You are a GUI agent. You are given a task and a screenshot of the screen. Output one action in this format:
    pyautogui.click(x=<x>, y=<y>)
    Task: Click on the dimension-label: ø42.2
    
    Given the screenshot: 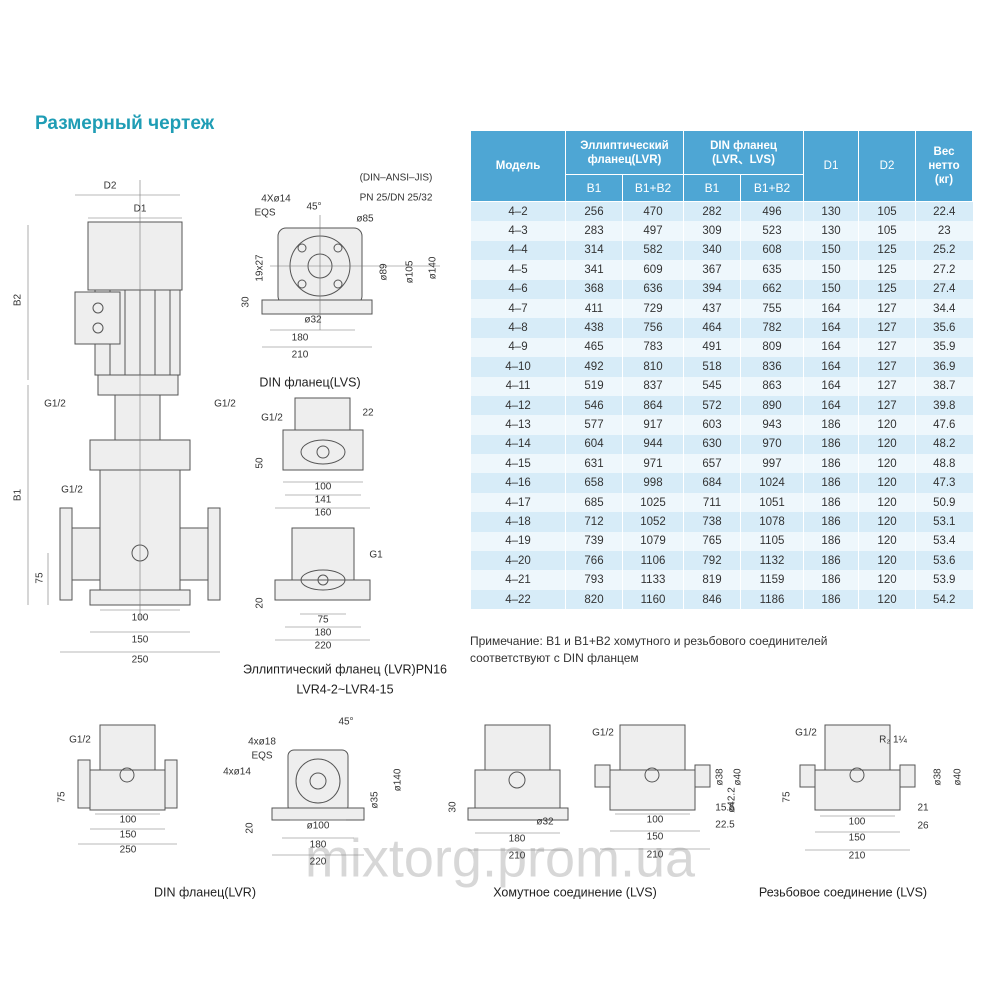 What is the action you would take?
    pyautogui.click(x=732, y=800)
    